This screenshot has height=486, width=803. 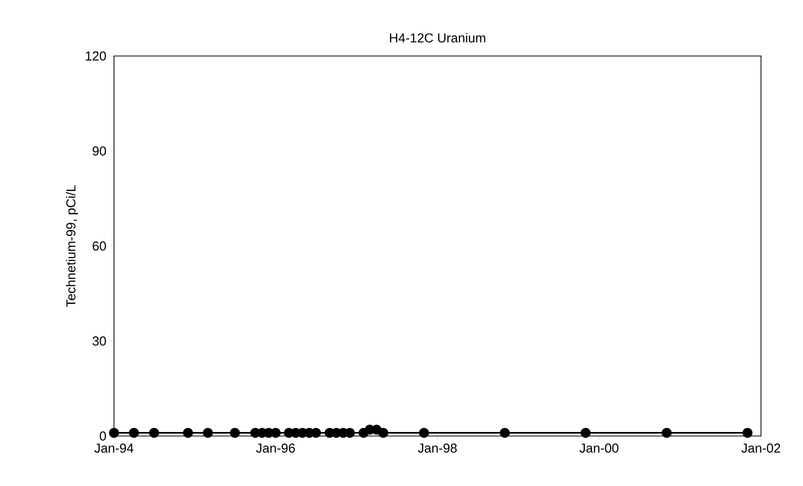 What do you see at coordinates (437, 448) in the screenshot?
I see `x-tick-label: Jan-98` at bounding box center [437, 448].